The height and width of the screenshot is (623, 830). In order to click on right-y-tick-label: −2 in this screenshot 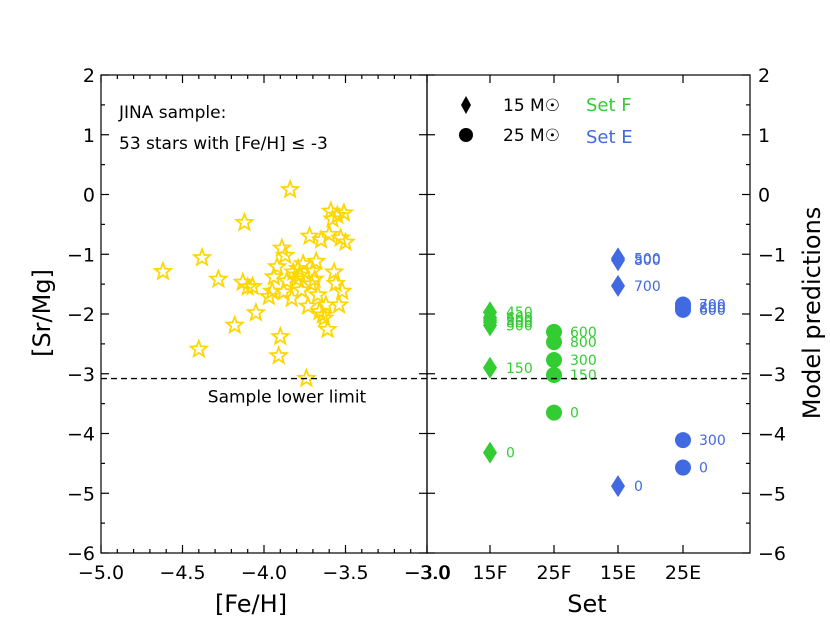, I will do `click(772, 315)`.